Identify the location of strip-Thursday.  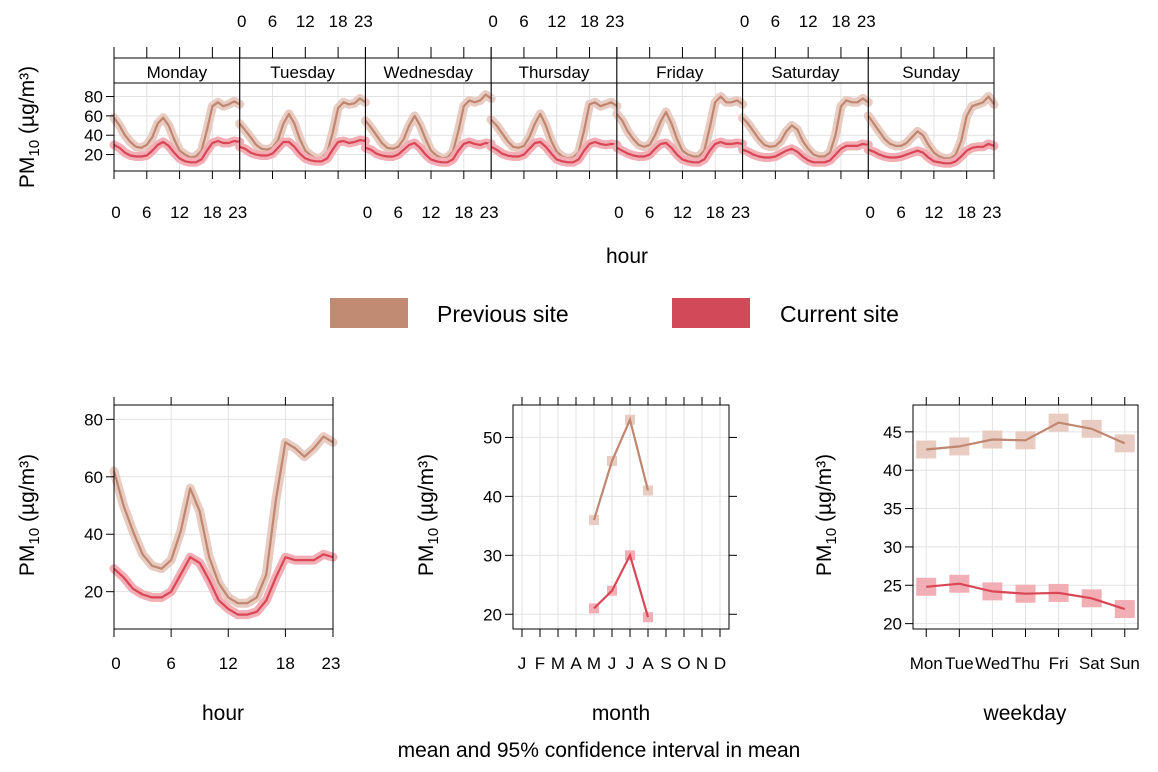
(554, 70).